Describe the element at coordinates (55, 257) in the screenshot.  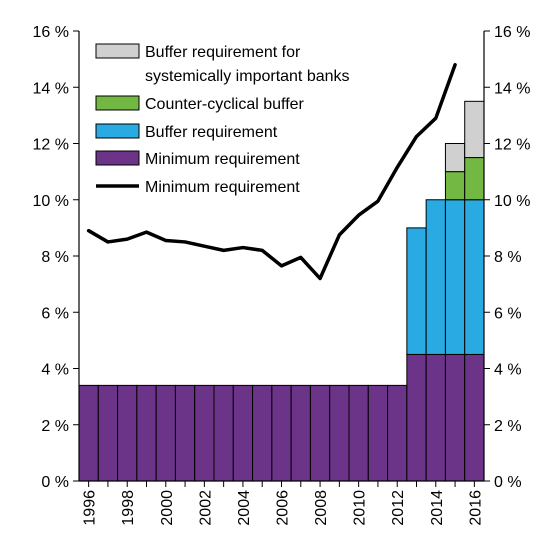
I see `y-tick-label-left-8: 8 %` at that location.